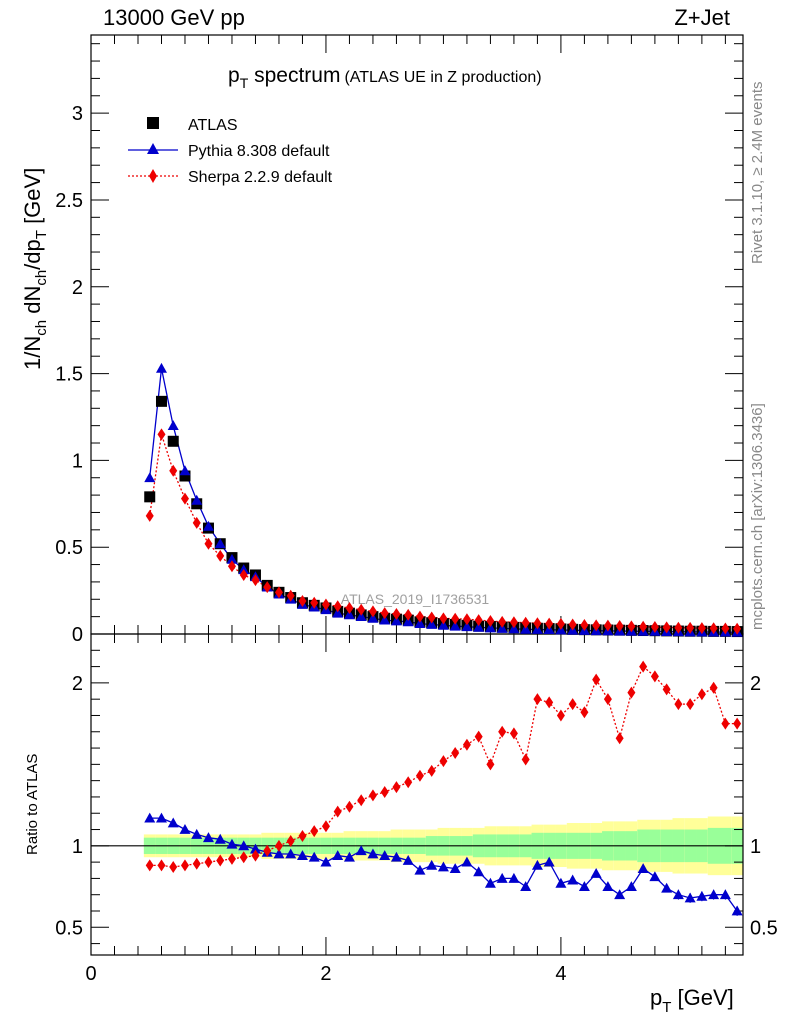 The image size is (786, 1024). Describe the element at coordinates (692, 1000) in the screenshot. I see `x-axis-label: pT [GeV]` at that location.